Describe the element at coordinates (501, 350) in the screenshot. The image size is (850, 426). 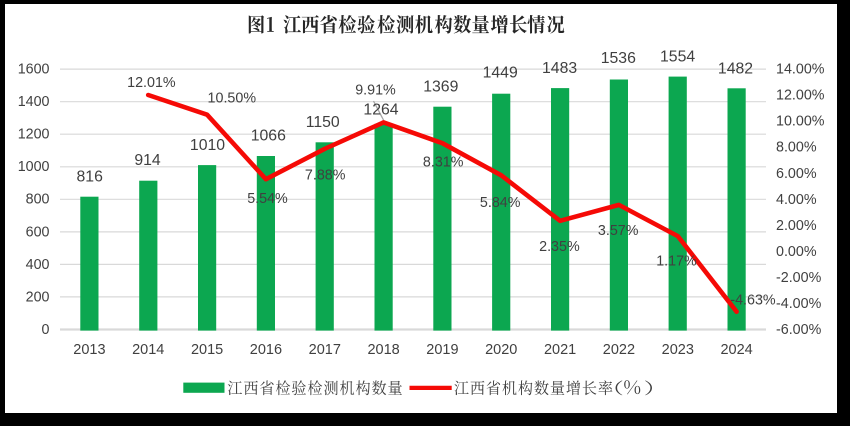
I see `svg-text: 2020` at that location.